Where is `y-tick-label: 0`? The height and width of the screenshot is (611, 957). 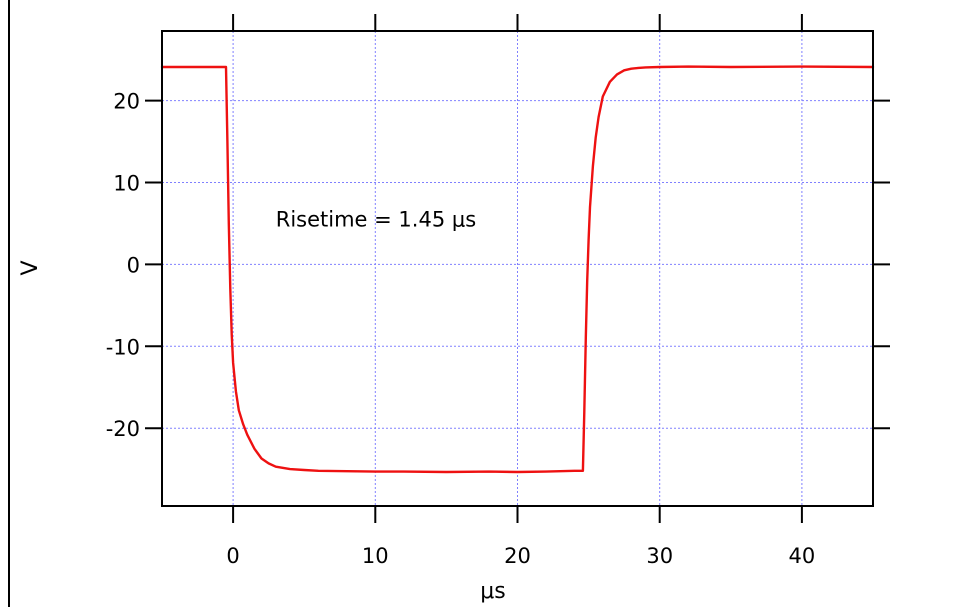
y-tick-label: 0 is located at coordinates (133, 265).